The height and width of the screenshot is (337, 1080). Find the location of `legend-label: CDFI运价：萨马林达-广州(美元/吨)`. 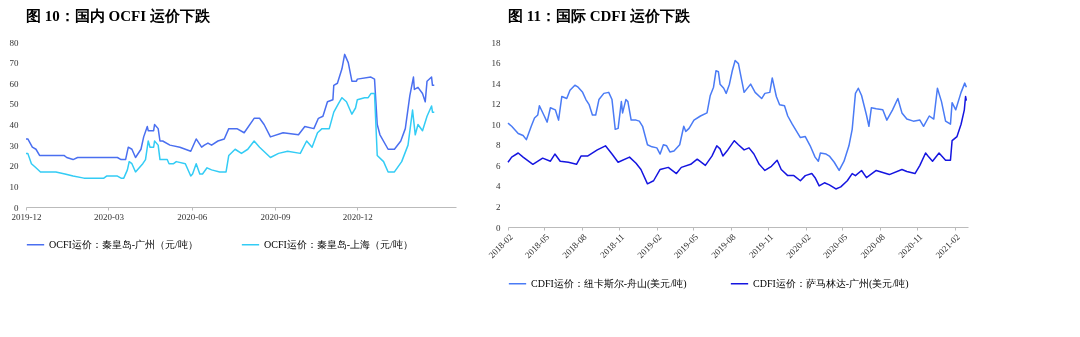

legend-label: CDFI运价：萨马林达-广州(美元/吨) is located at coordinates (831, 283).